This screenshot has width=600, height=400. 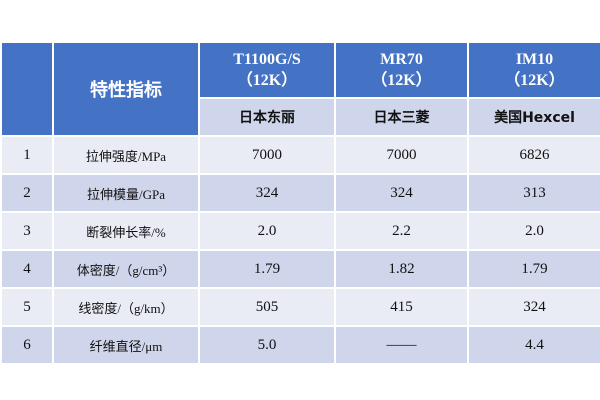 I want to click on value-cell: 313, so click(x=533, y=193).